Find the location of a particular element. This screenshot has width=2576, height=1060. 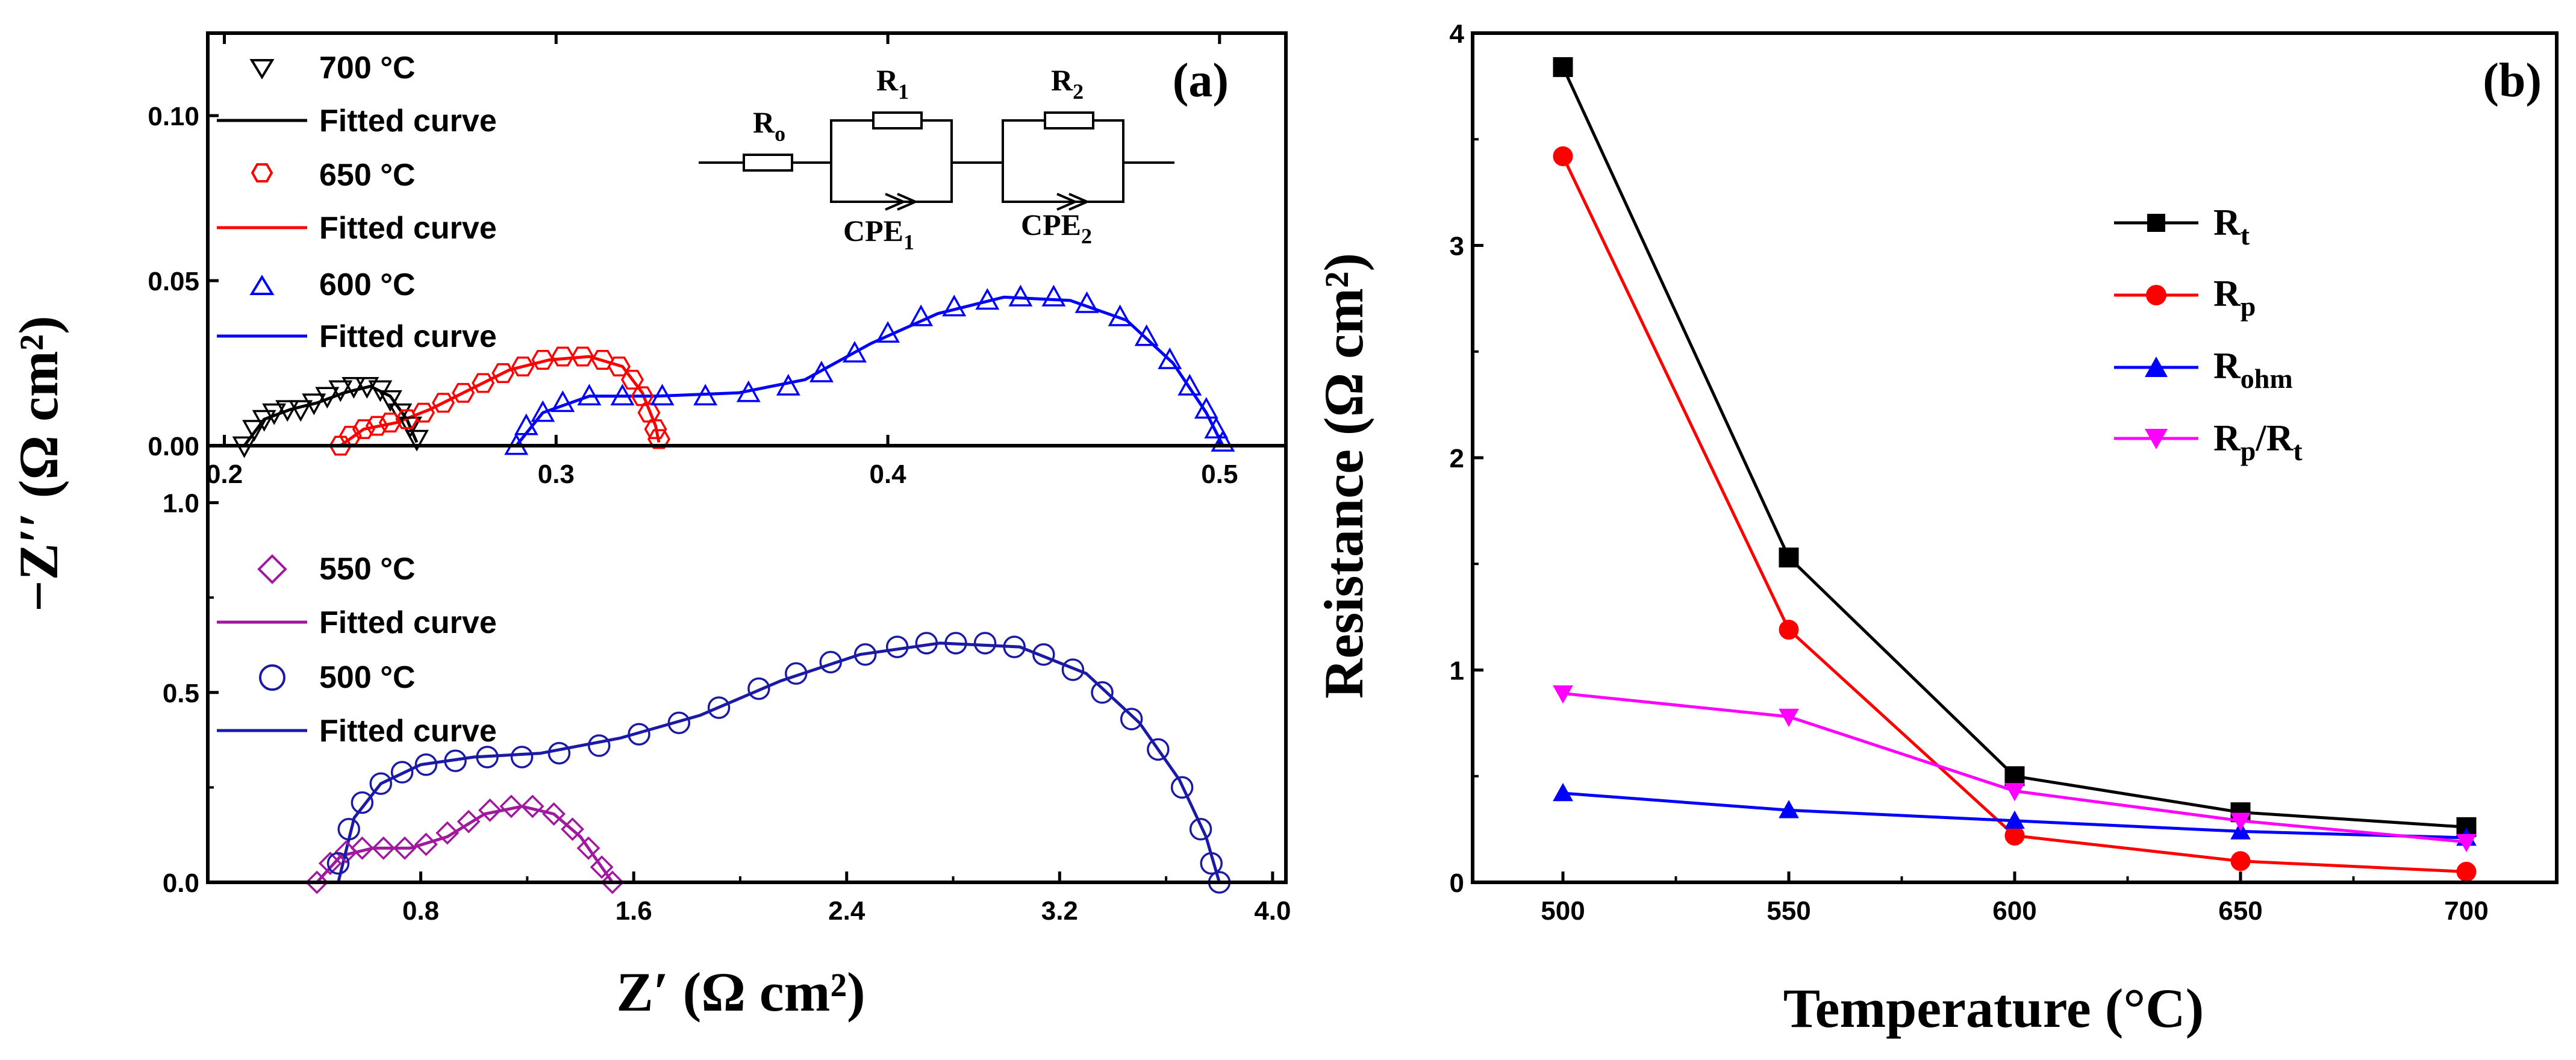

x-tick-label: 1.6 is located at coordinates (634, 911).